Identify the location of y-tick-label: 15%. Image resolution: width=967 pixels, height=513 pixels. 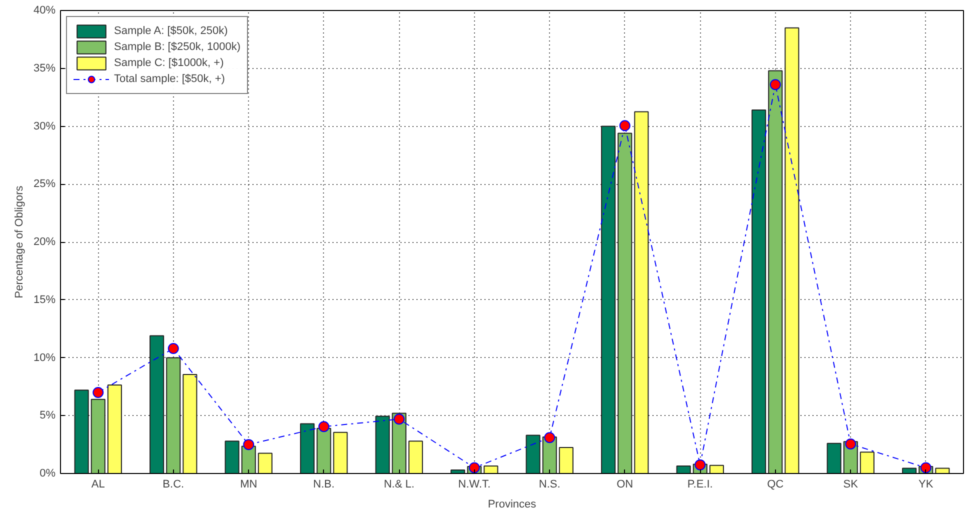
(44, 300).